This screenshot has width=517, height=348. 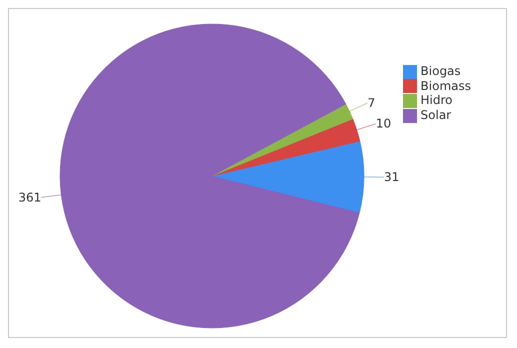 What do you see at coordinates (372, 103) in the screenshot?
I see `data-label: 7` at bounding box center [372, 103].